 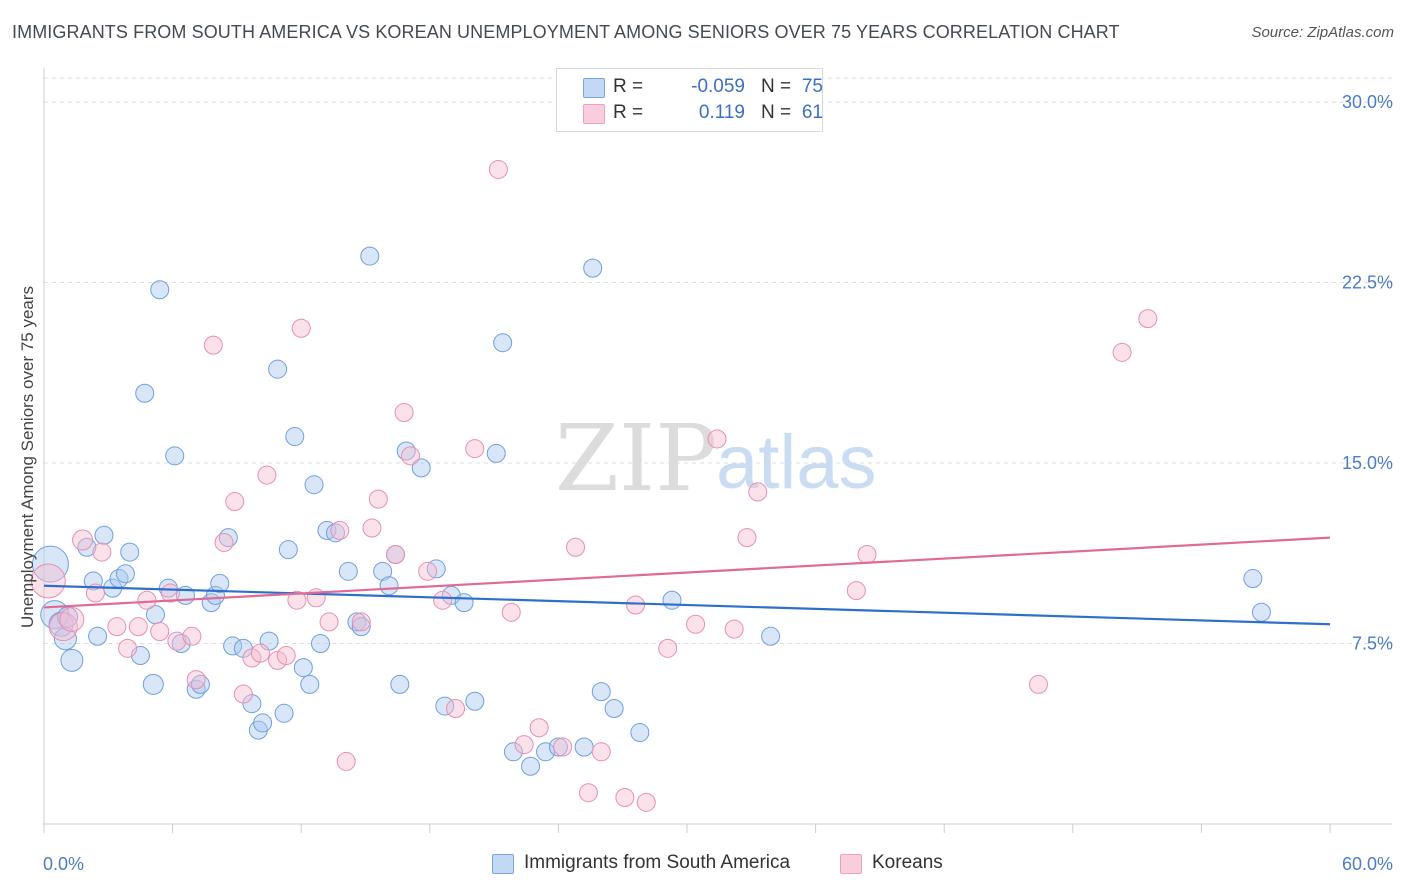 I want to click on correlation-legend: R = -0.059 N = 75 R = 0.119 N = 61, so click(x=689, y=100).